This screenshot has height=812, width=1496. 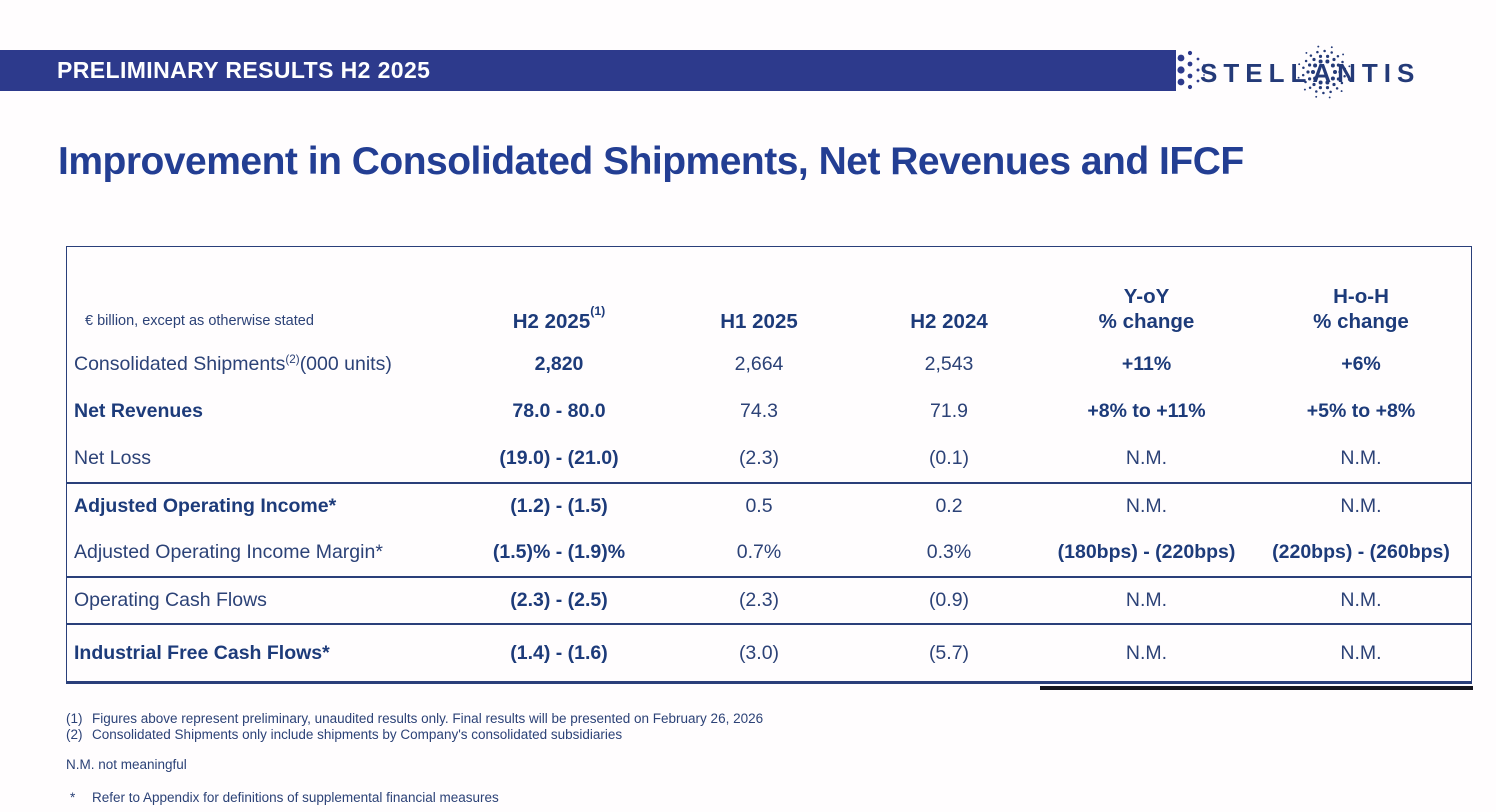 What do you see at coordinates (759, 411) in the screenshot?
I see `cell-h1-2025: 74.3` at bounding box center [759, 411].